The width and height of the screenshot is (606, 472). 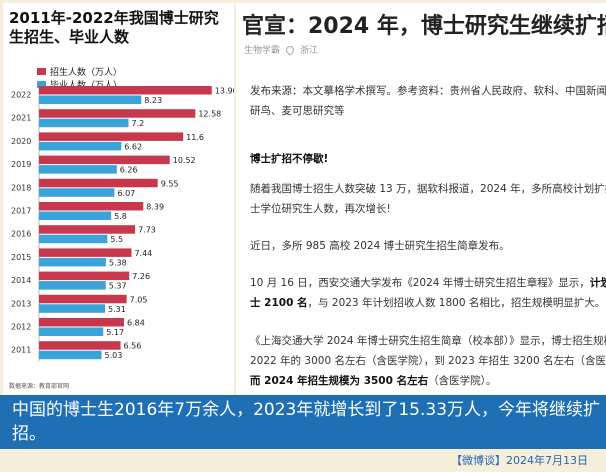 I want to click on value-label-grad: 8.23, so click(x=153, y=100).